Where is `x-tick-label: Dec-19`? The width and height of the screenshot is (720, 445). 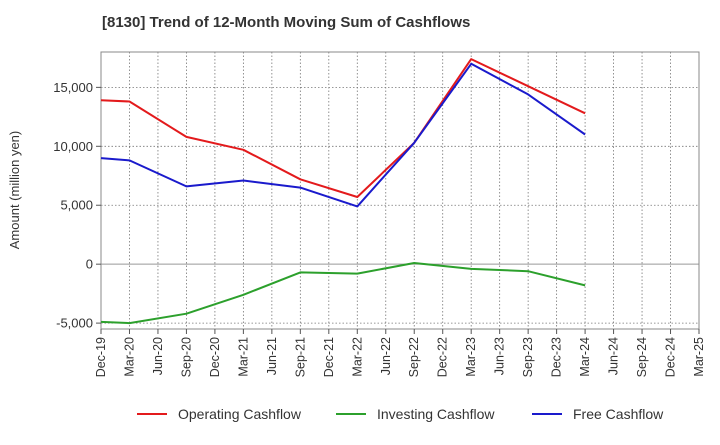
x-tick-label: Dec-19 is located at coordinates (101, 357).